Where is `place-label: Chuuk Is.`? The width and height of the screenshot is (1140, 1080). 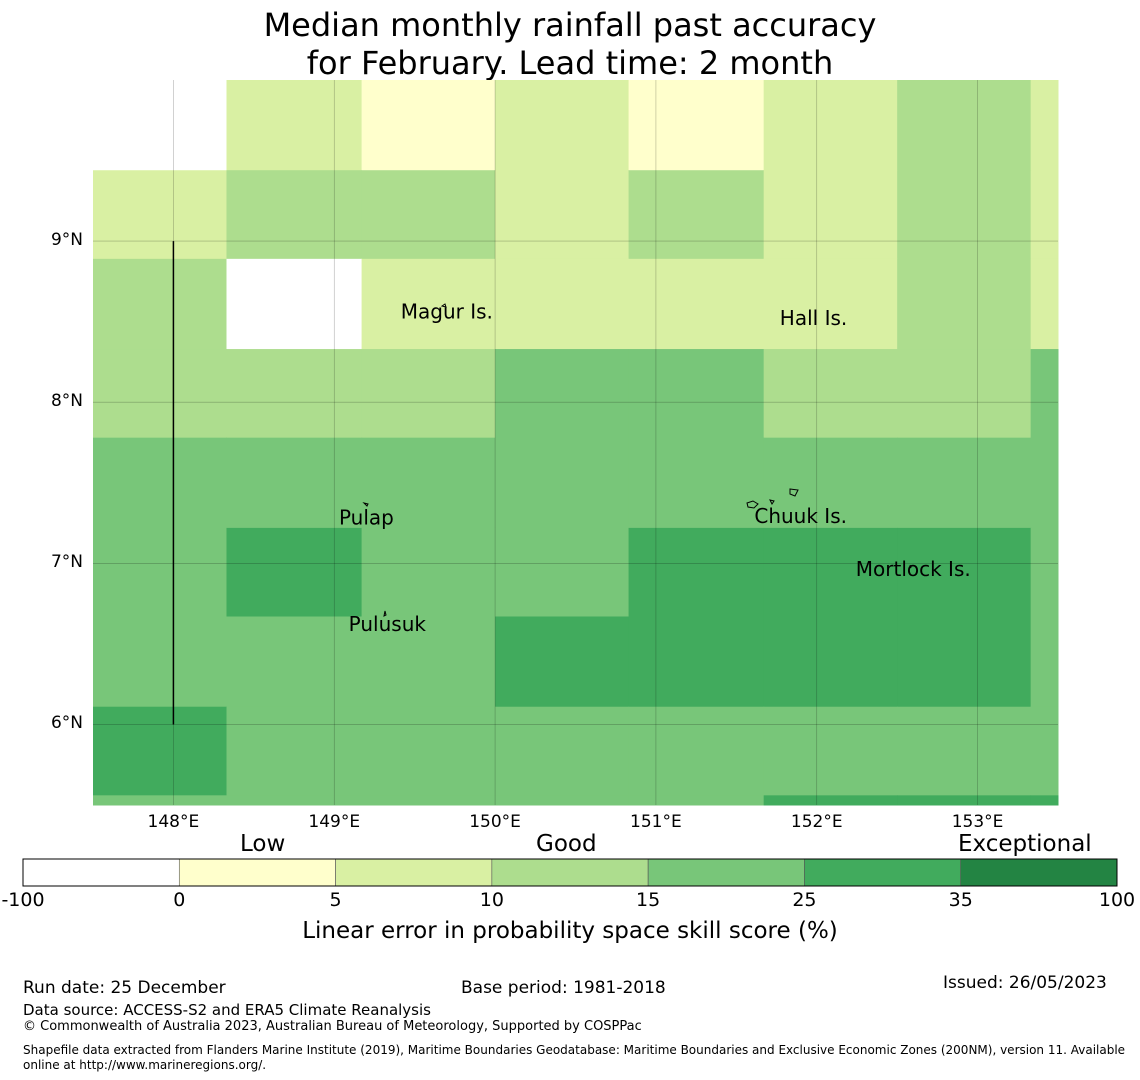 place-label: Chuuk Is. is located at coordinates (800, 516).